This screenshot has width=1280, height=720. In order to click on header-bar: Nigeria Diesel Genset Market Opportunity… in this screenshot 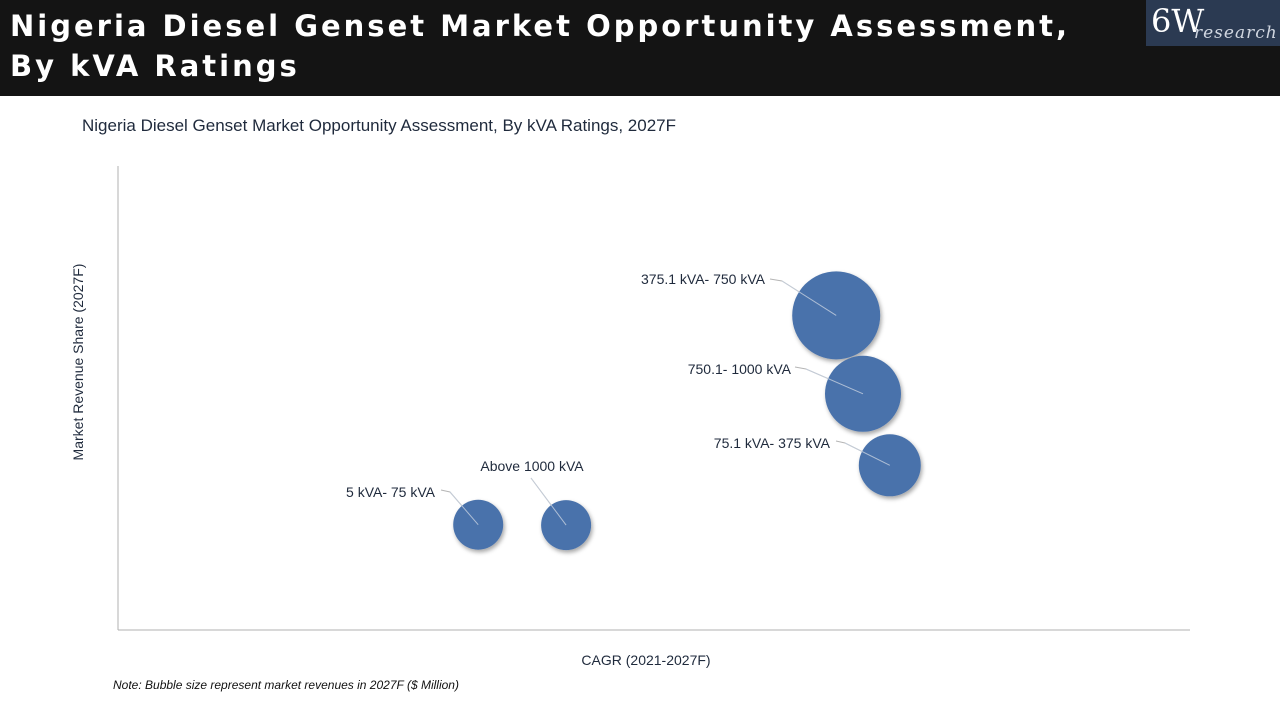, I will do `click(640, 48)`.